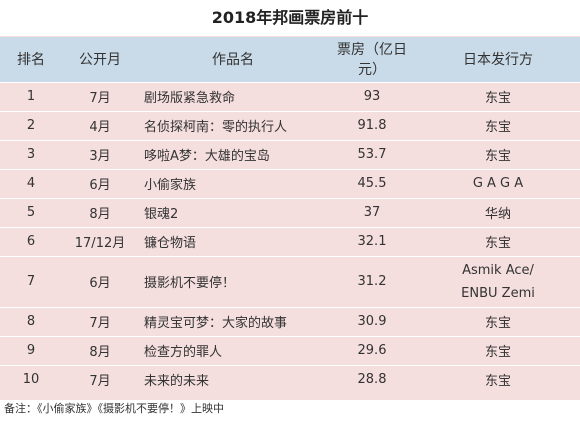 This screenshot has width=580, height=430. Describe the element at coordinates (290, 415) in the screenshot. I see `footnote: 备注：《小偷家族》《摄影机不要停！》上映中` at that location.